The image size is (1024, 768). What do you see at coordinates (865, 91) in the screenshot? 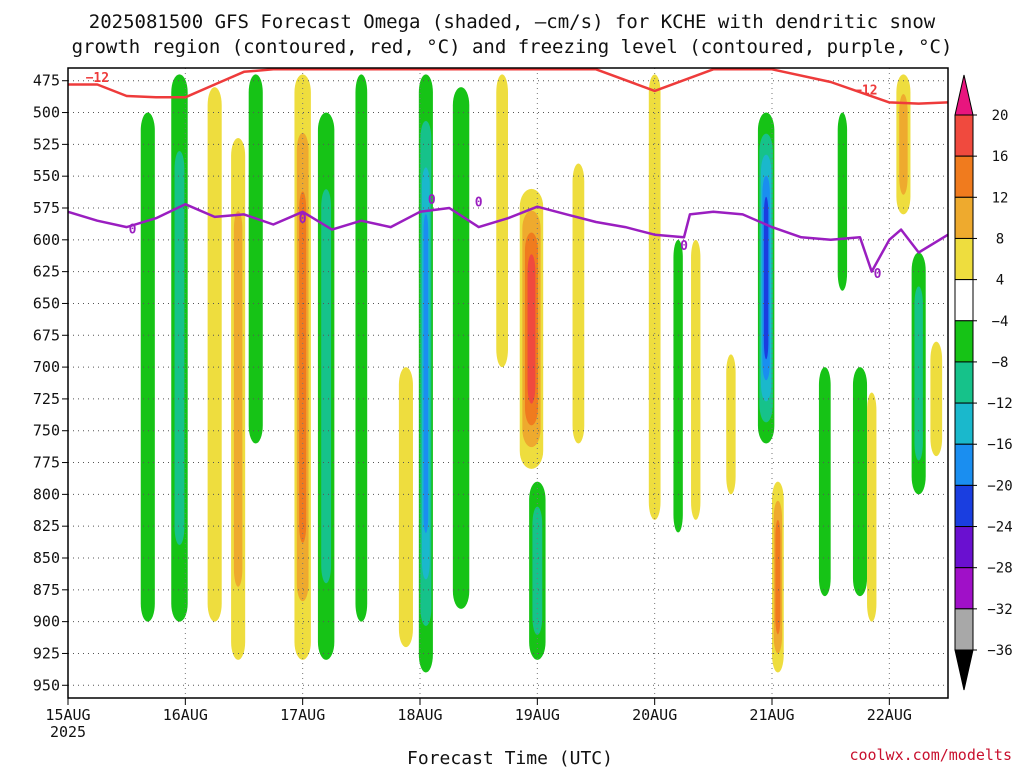
I see `contour-label-1: −12` at bounding box center [865, 91].